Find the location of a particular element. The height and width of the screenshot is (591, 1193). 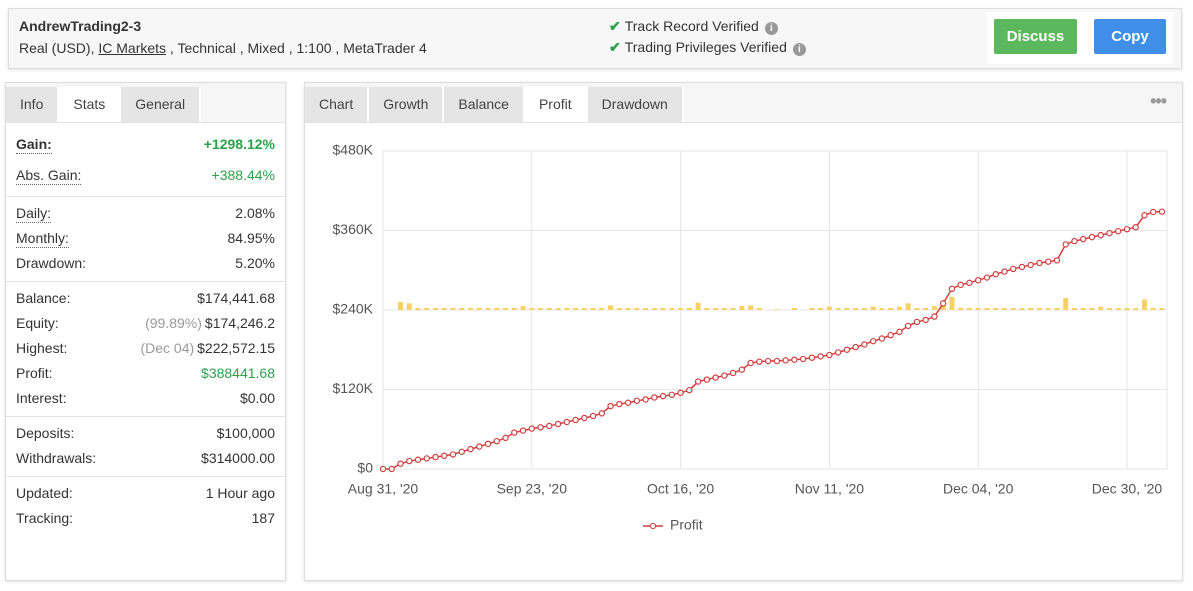

stat-note: (99.89%) is located at coordinates (173, 323).